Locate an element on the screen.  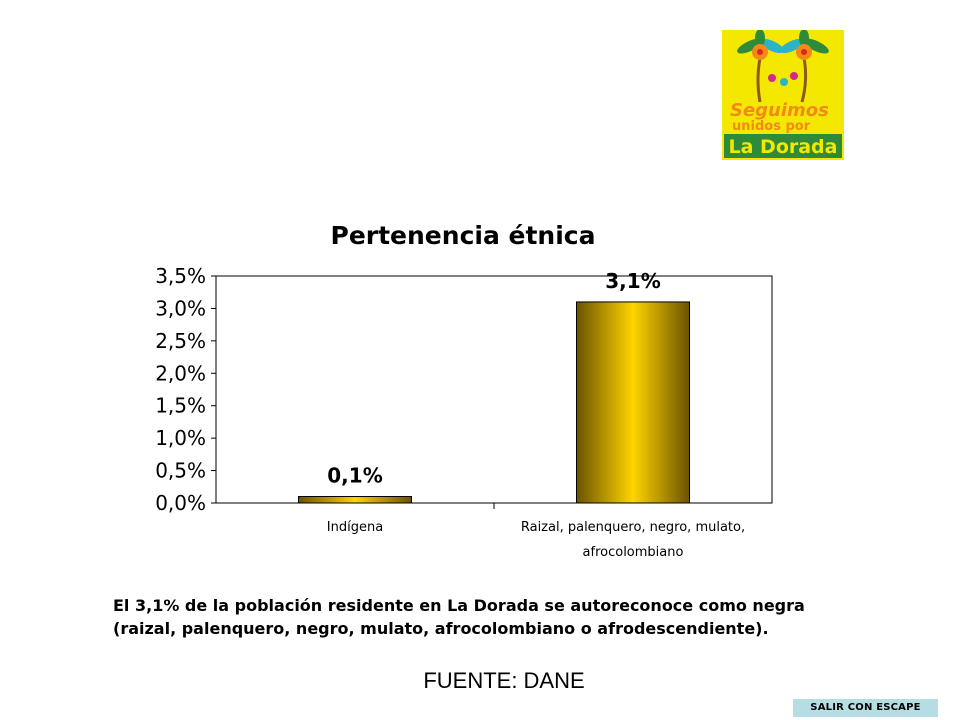
logo-line3: La Dorada is located at coordinates (783, 147).